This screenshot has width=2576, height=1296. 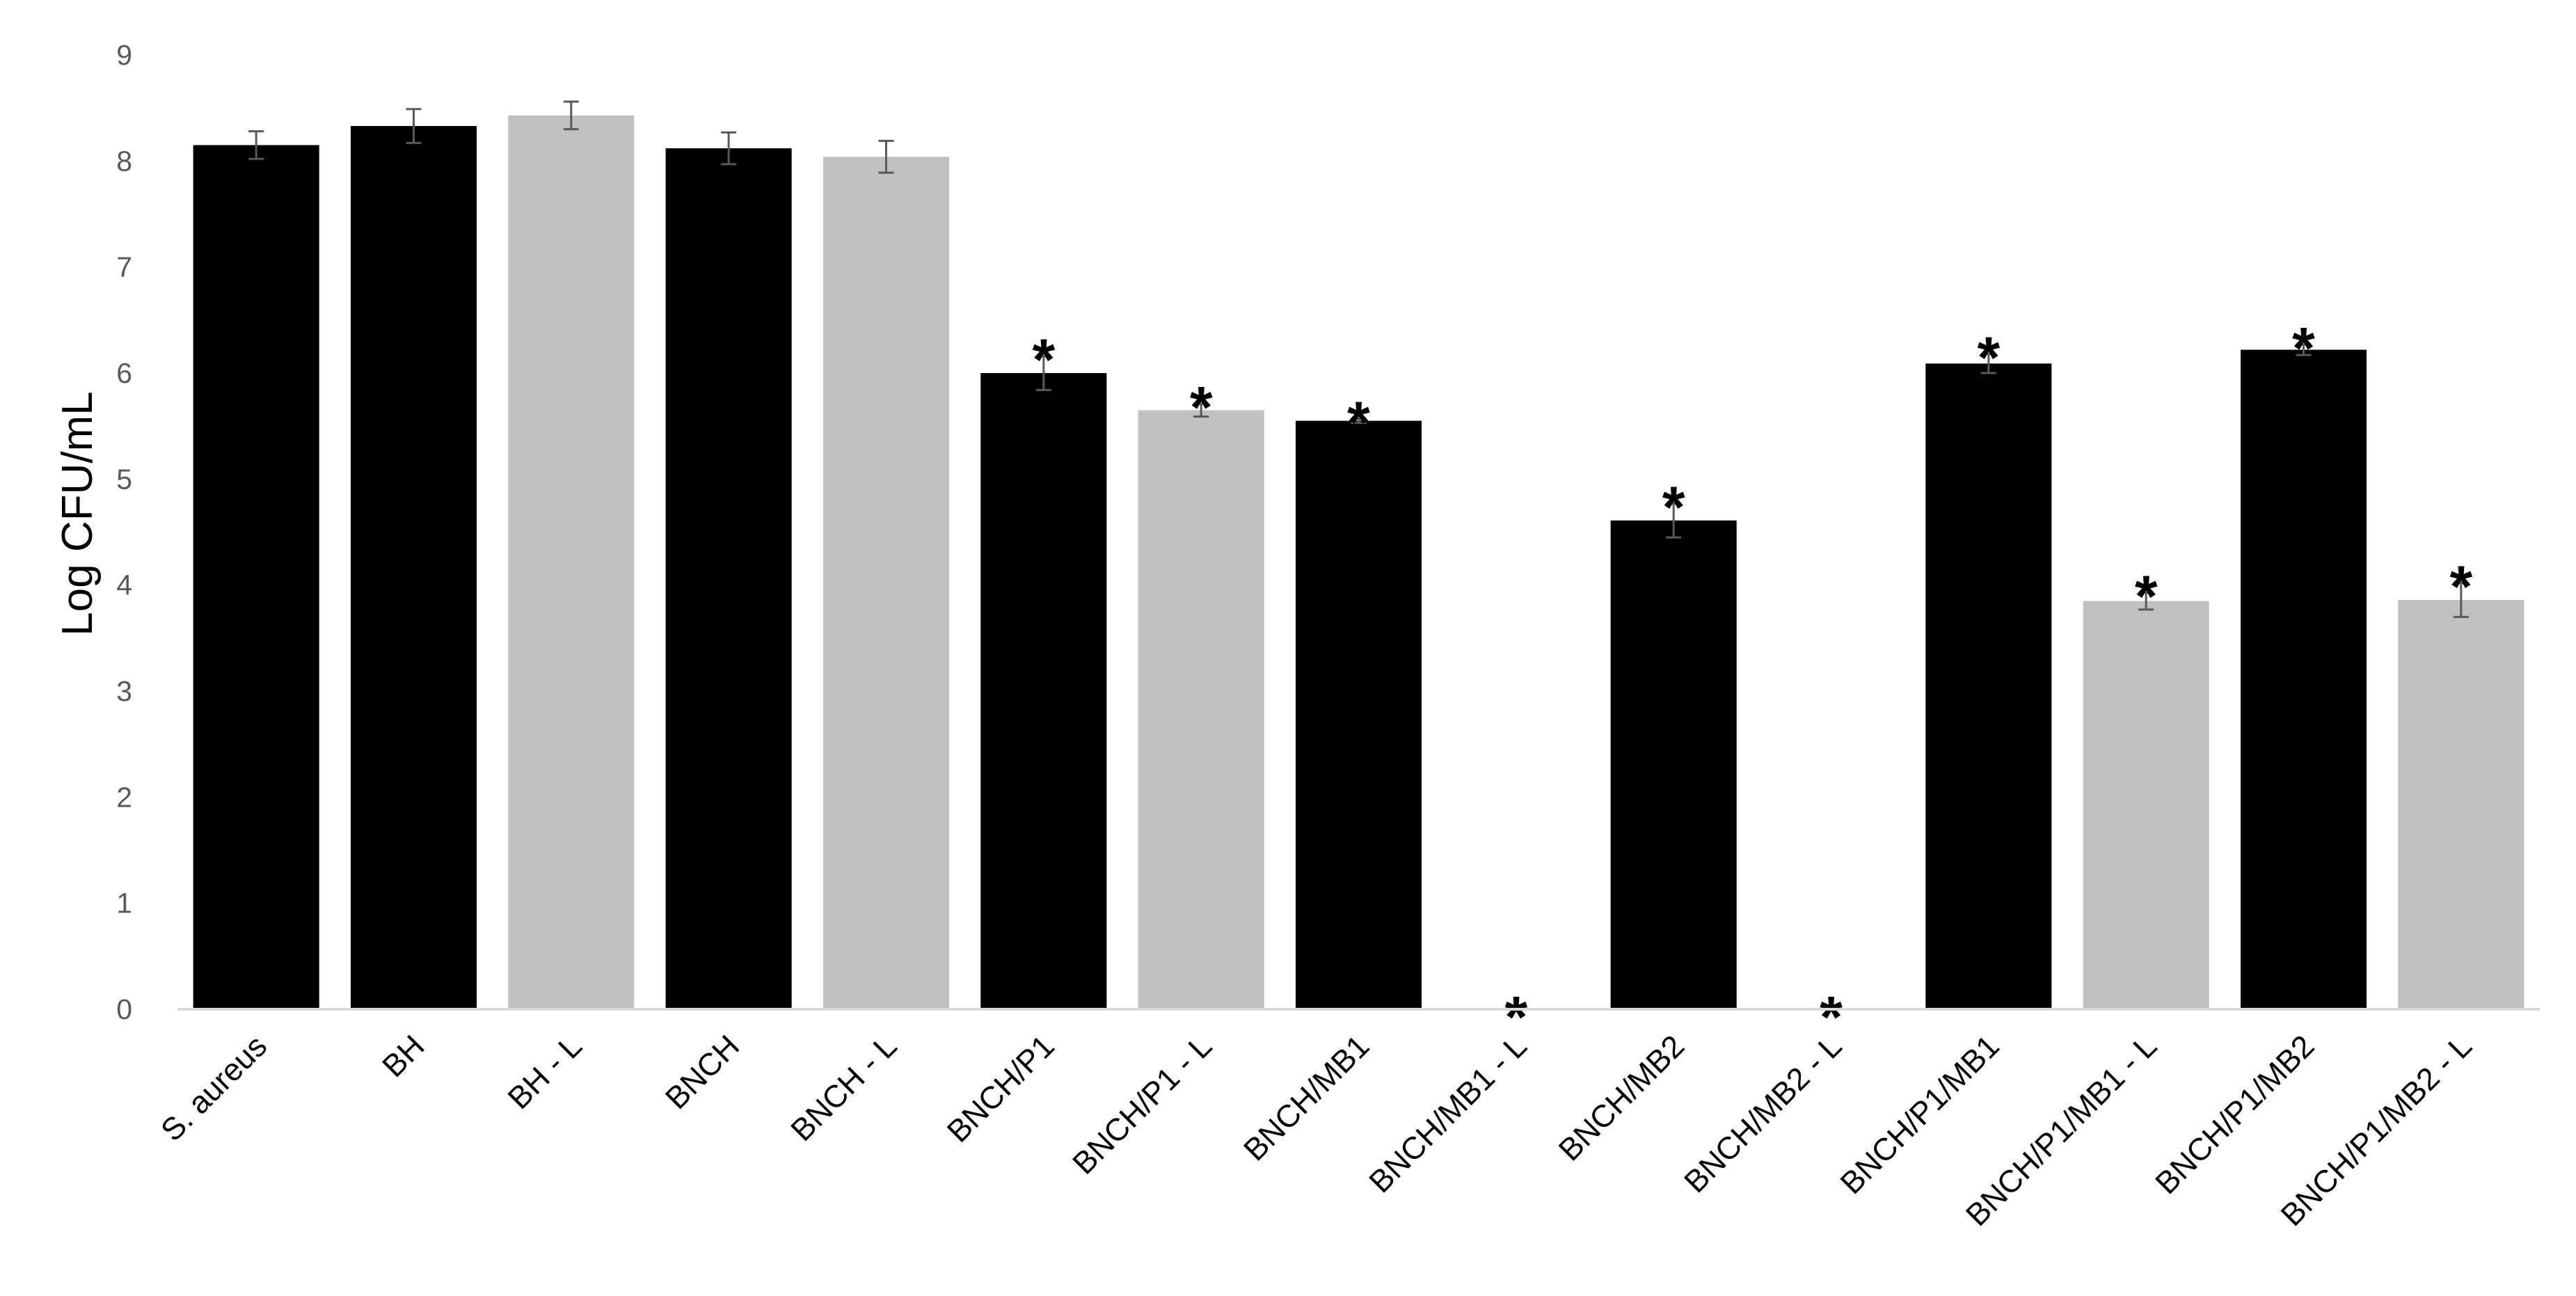 What do you see at coordinates (545, 1072) in the screenshot?
I see `x-tick-label: BH - L` at bounding box center [545, 1072].